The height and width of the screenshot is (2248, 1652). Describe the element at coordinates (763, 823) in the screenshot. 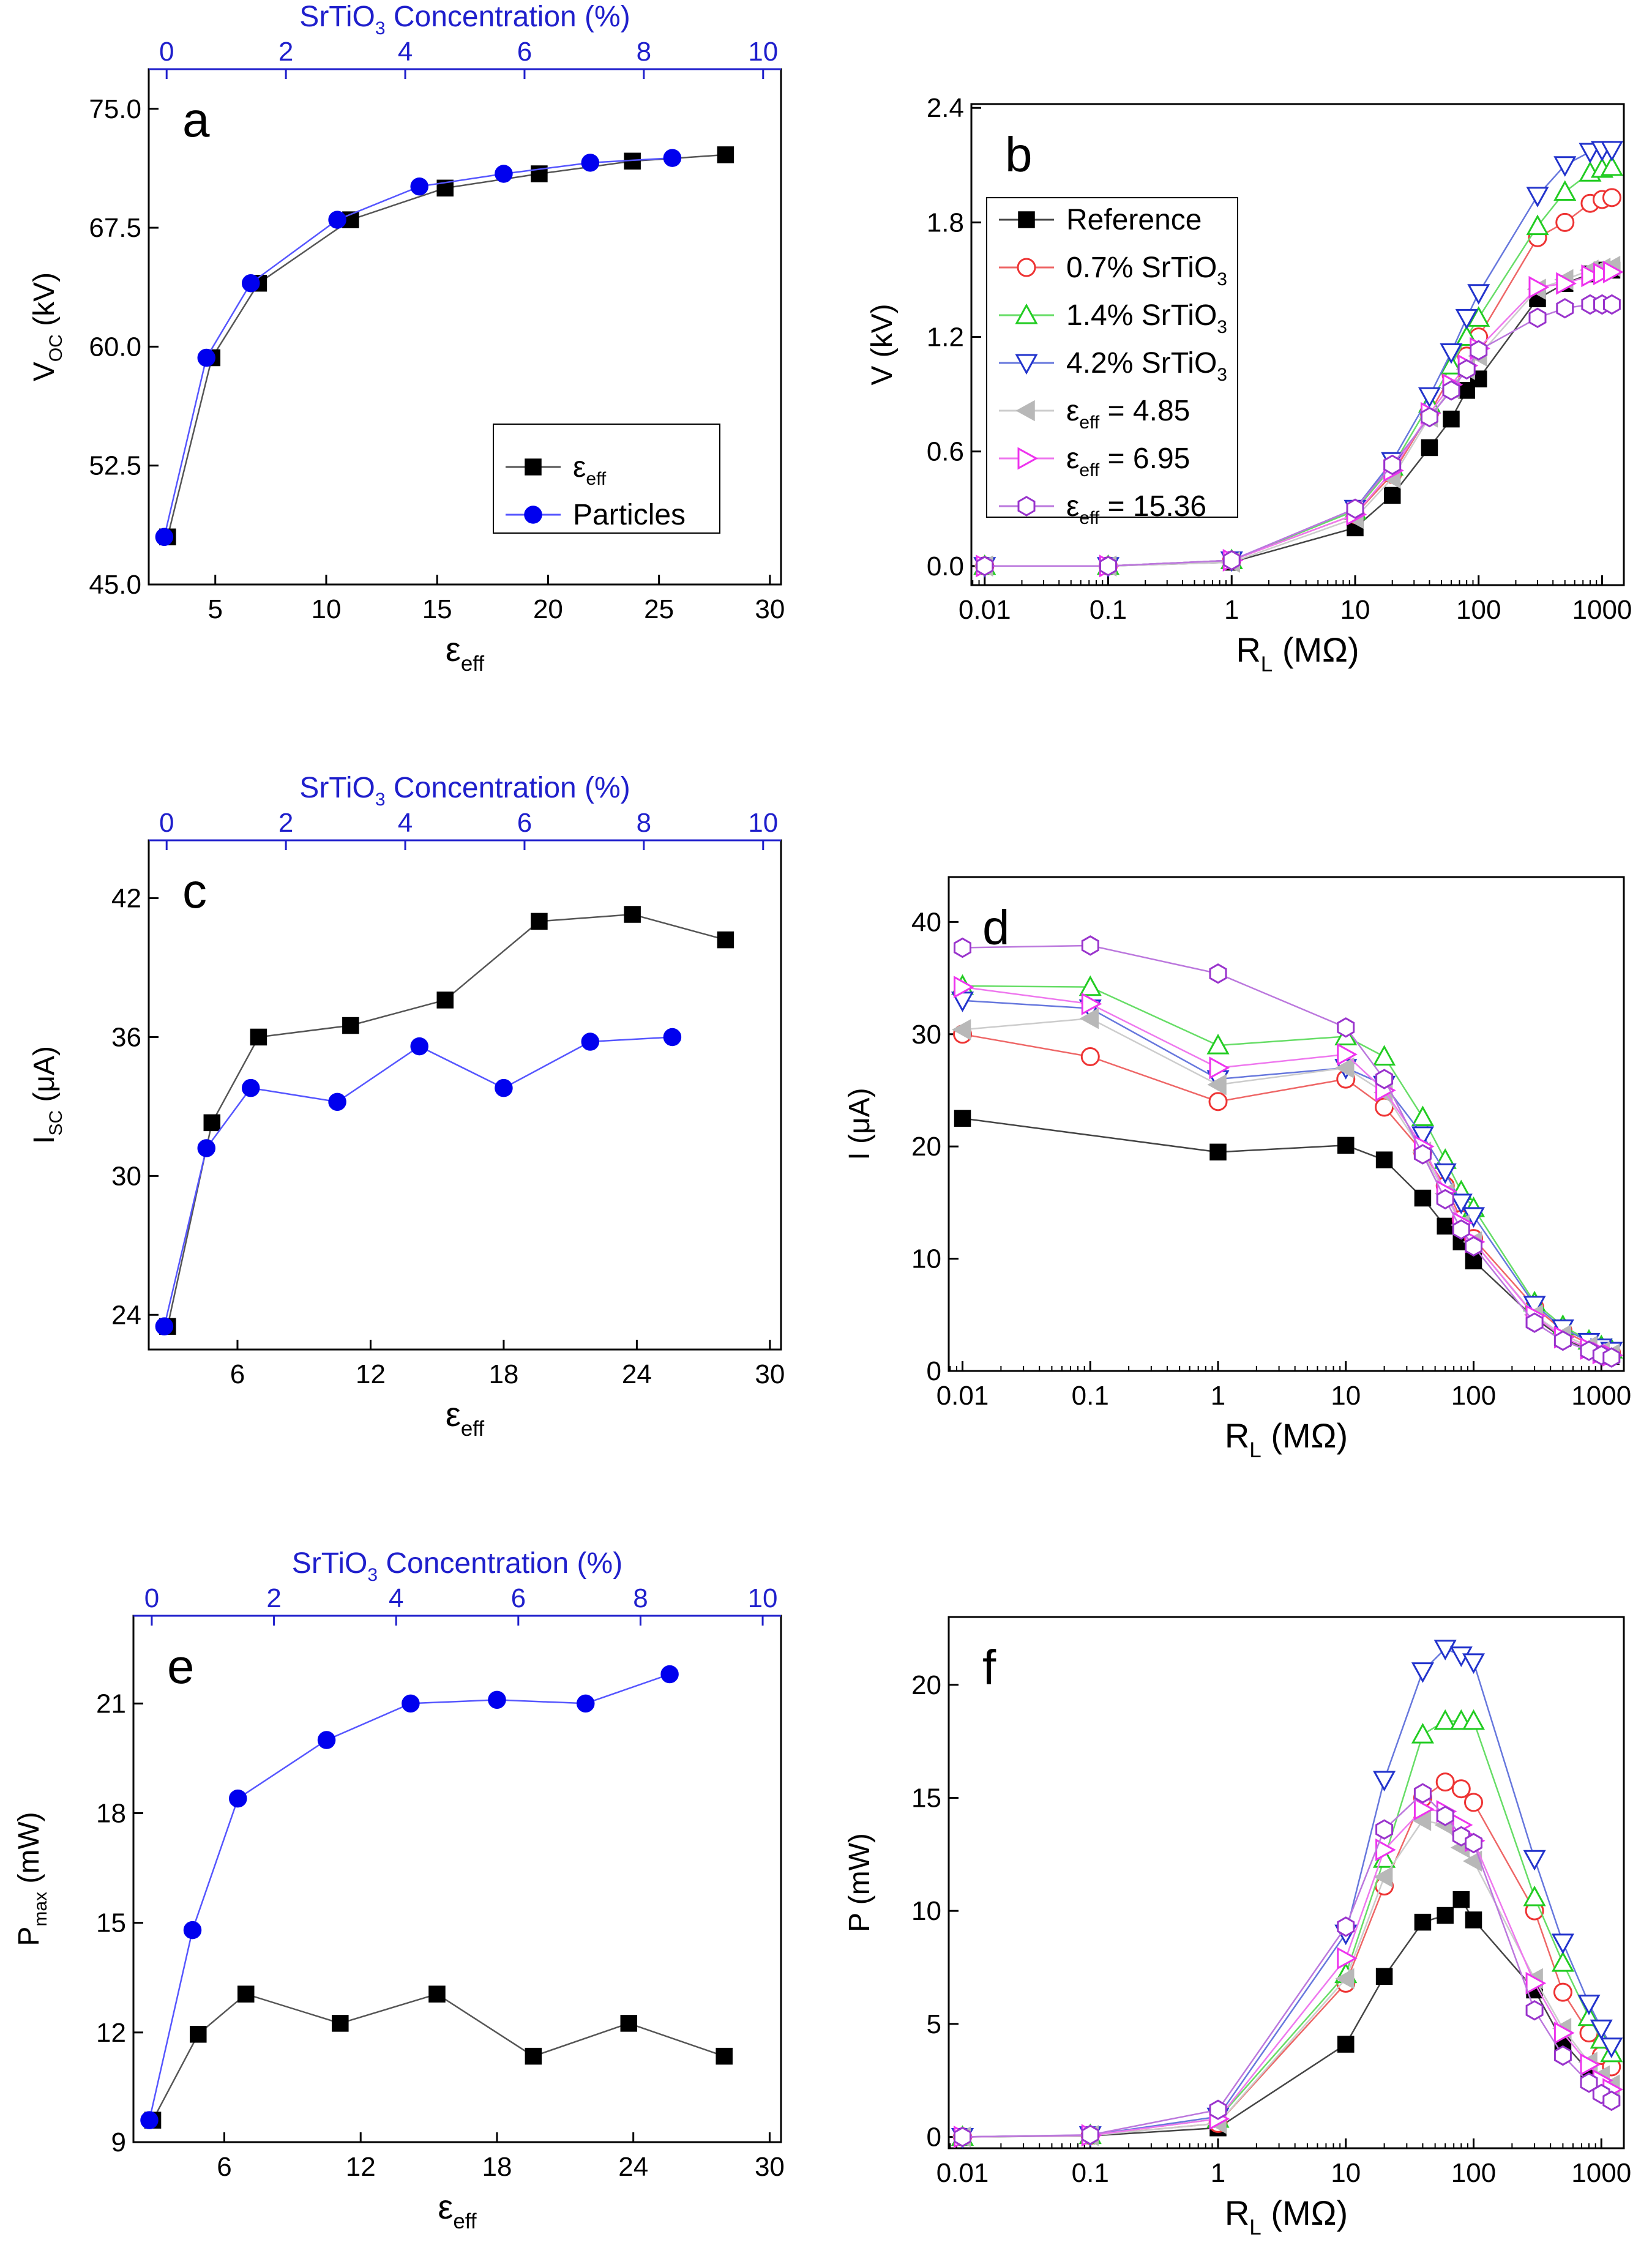

I see `top-x-tick-label: 10` at that location.